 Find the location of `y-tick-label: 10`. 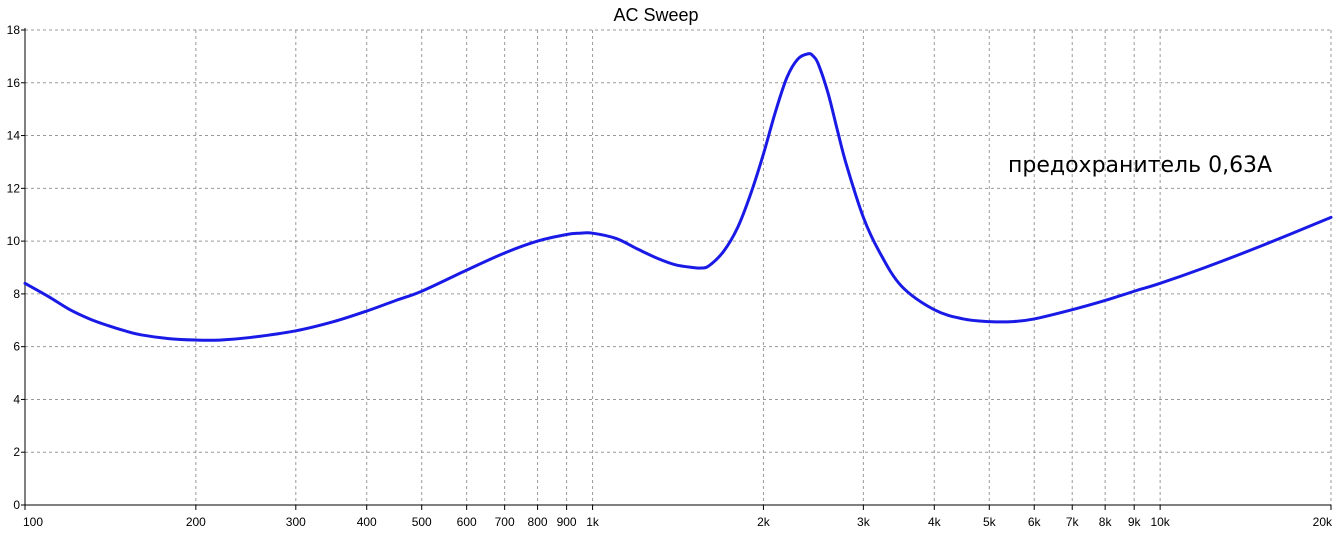

y-tick-label: 10 is located at coordinates (14, 241).